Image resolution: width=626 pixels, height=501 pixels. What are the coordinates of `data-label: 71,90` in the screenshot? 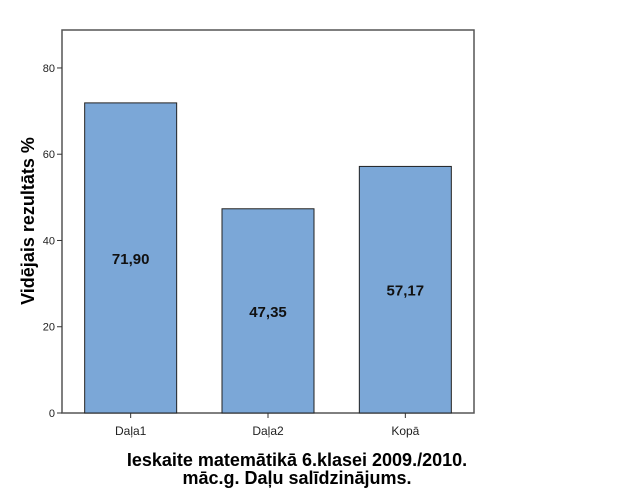 It's located at (131, 259).